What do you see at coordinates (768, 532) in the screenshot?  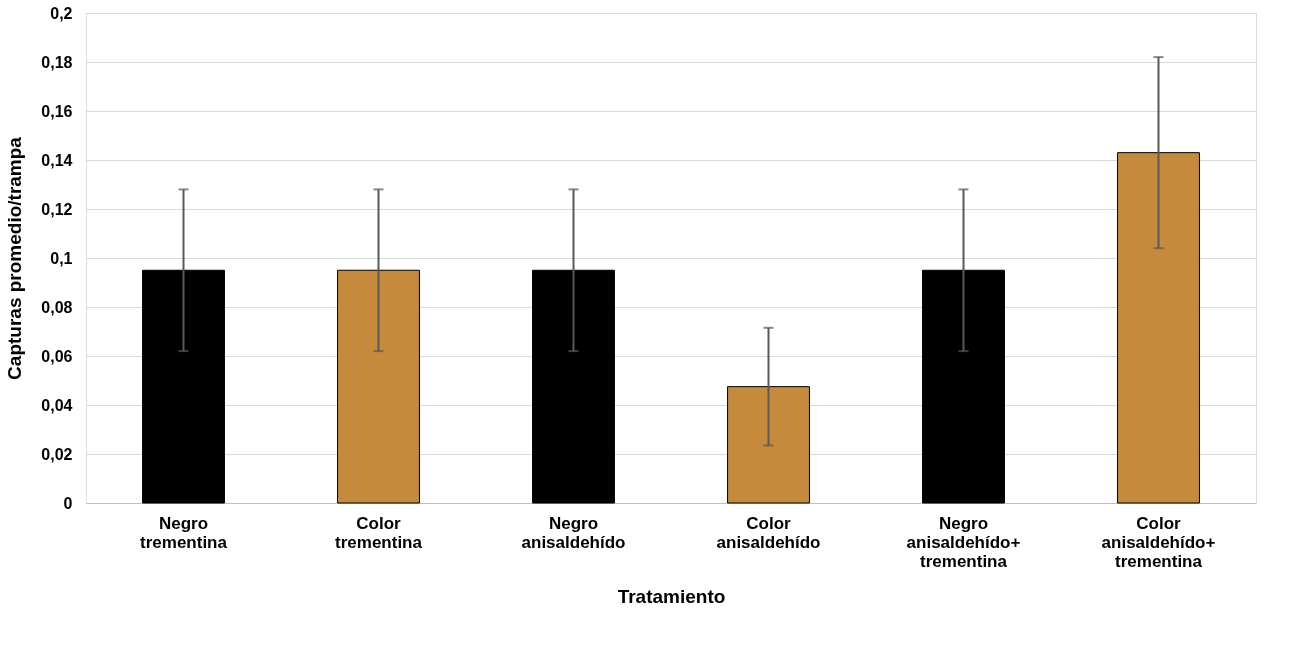 I see `x-tick-label: Color anisaldehído` at bounding box center [768, 532].